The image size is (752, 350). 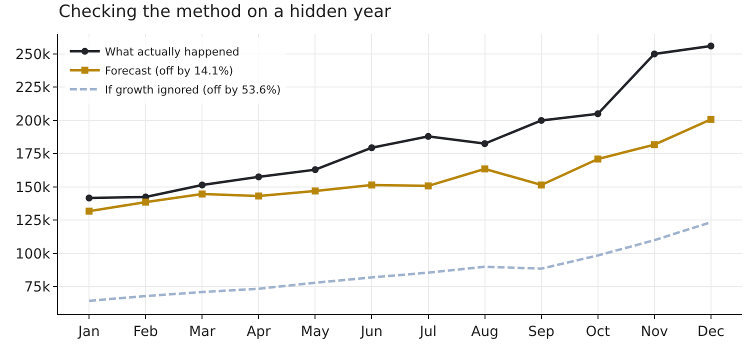 What do you see at coordinates (427, 332) in the screenshot?
I see `x-tick-label: Jul` at bounding box center [427, 332].